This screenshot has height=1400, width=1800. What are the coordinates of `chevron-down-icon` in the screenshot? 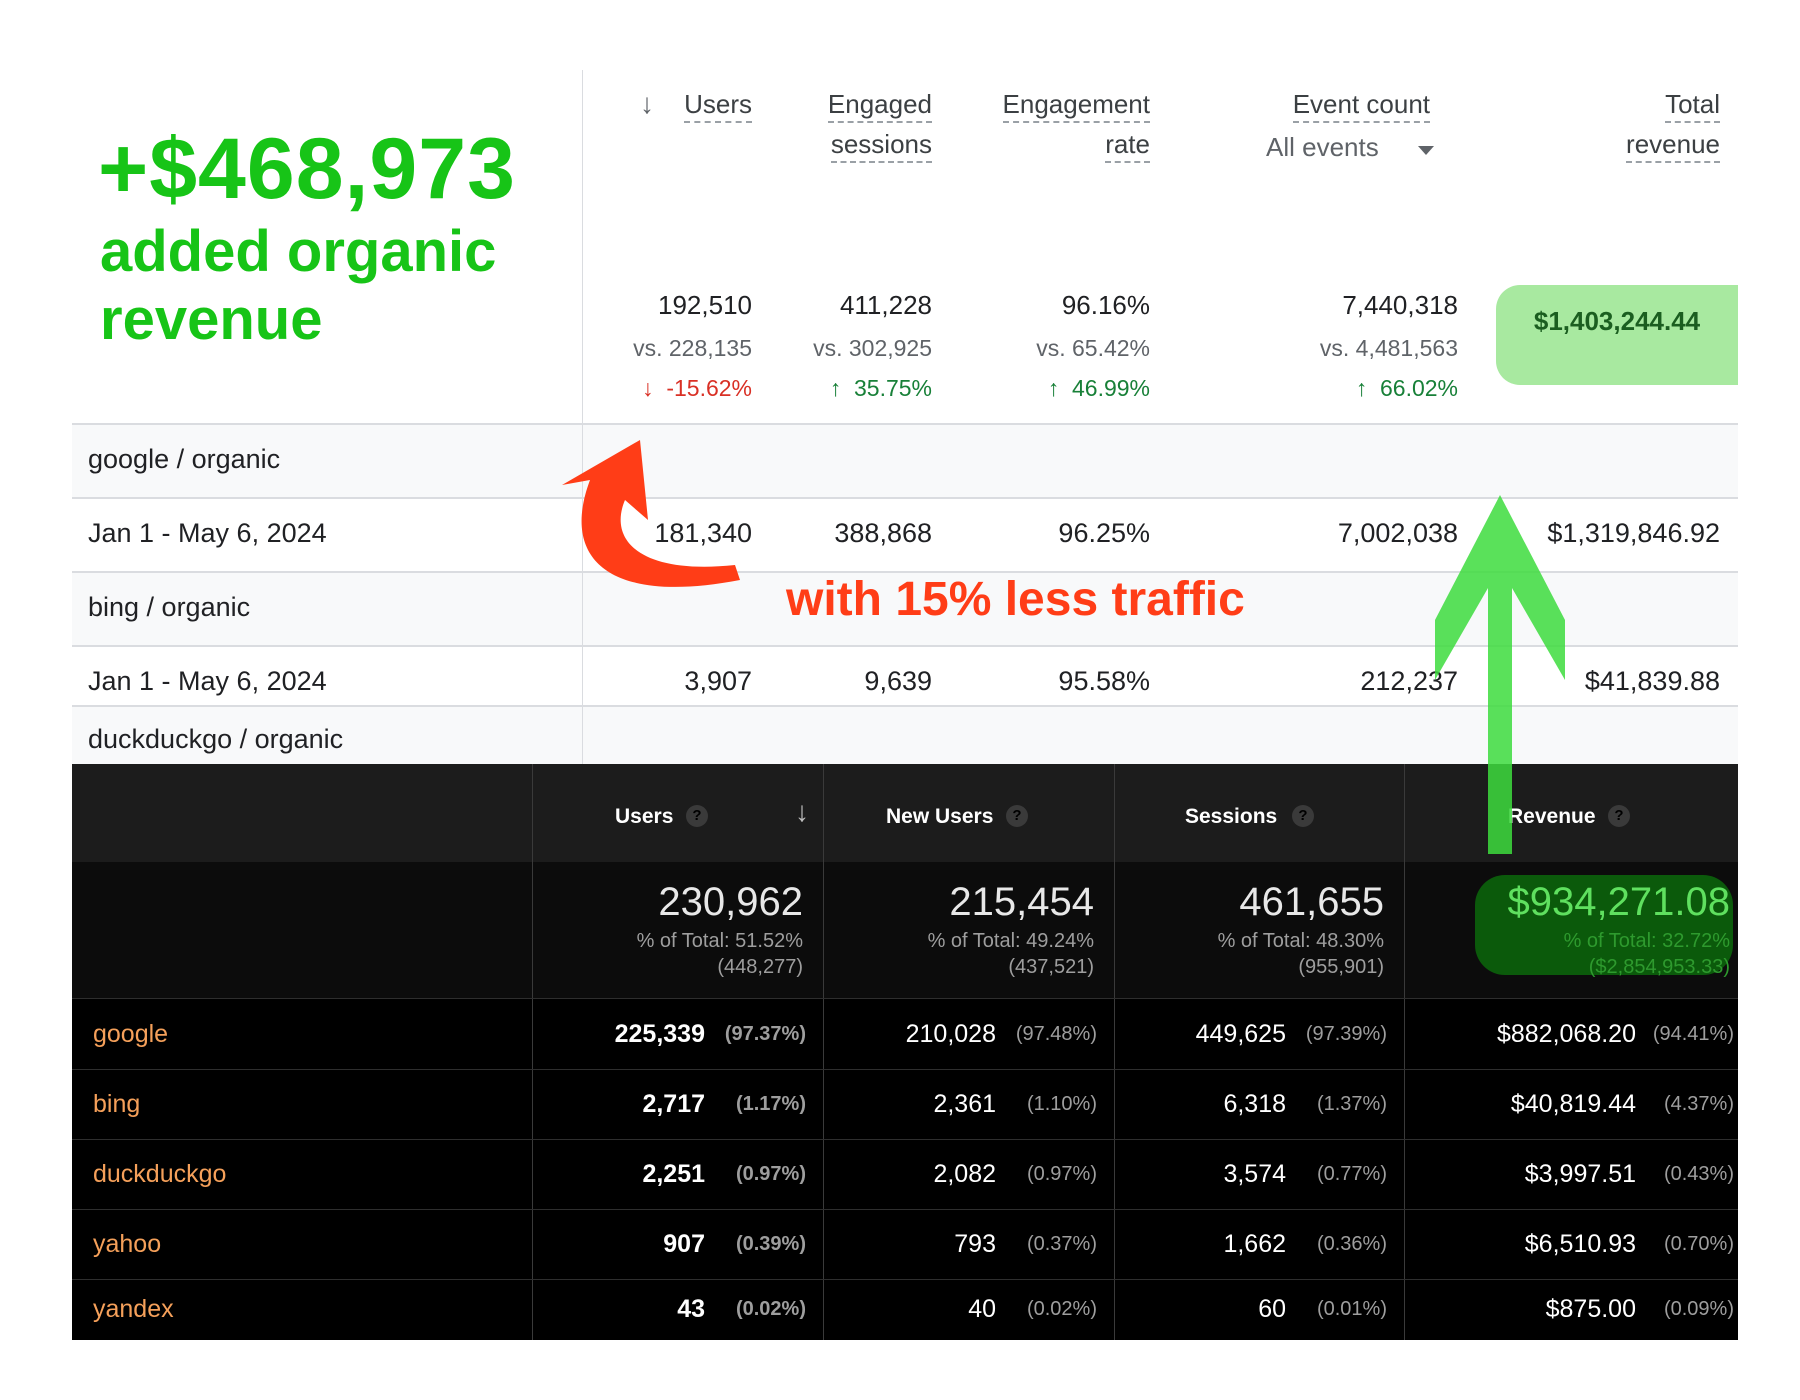 It's located at (1426, 150).